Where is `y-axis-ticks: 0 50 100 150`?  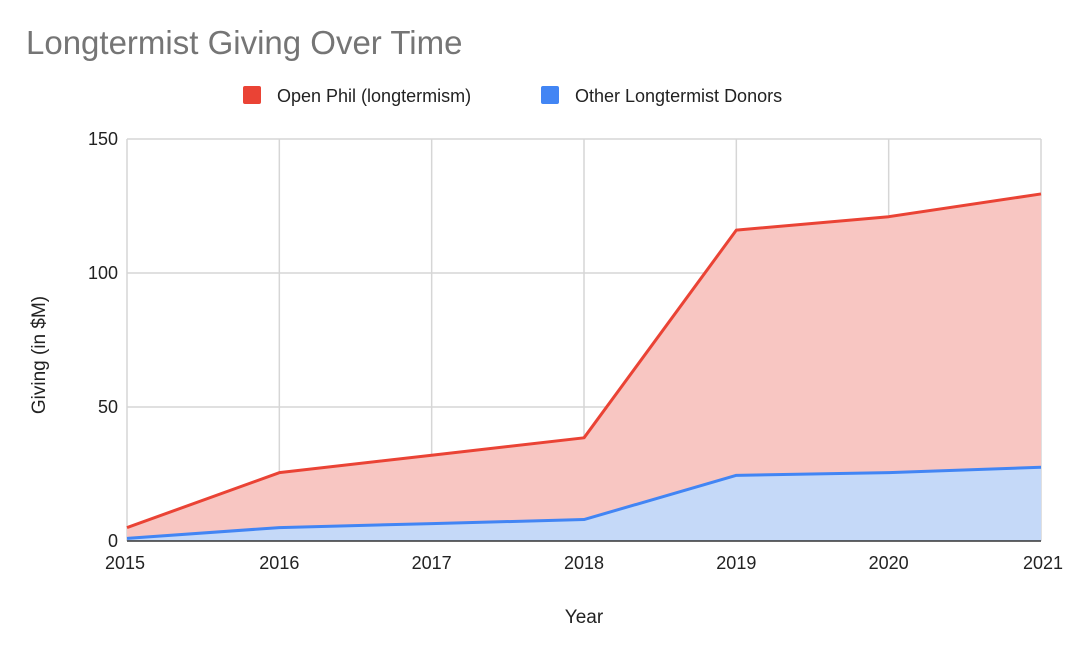
y-axis-ticks: 0 50 100 150 is located at coordinates (103, 340).